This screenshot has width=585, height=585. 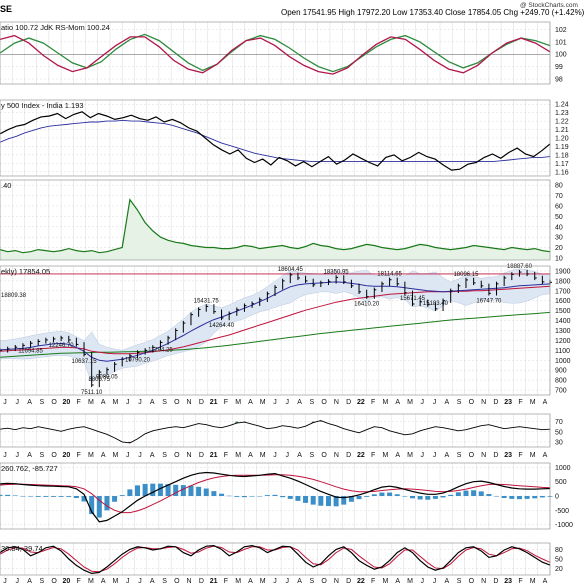 I want to click on rsi-x-tick-label: A, so click(x=397, y=455).